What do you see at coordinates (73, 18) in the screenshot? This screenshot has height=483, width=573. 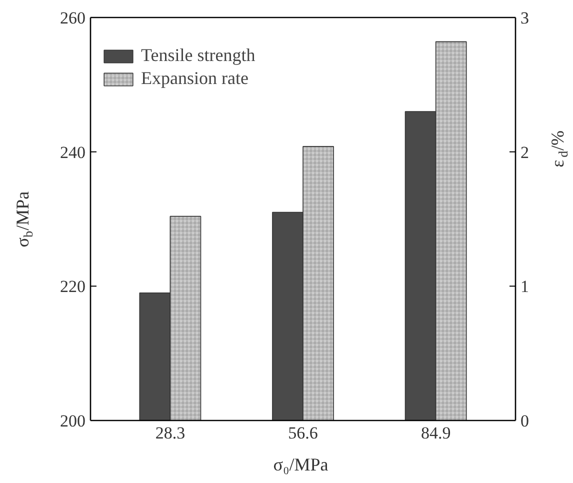 I see `y-tick-label: 260` at bounding box center [73, 18].